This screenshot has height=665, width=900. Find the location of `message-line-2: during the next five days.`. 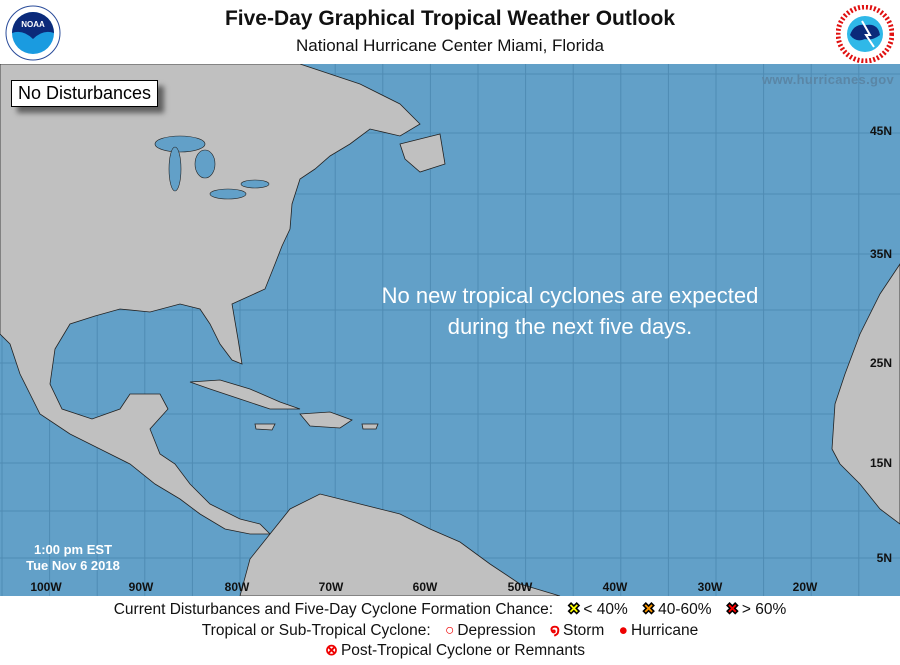

message-line-2: during the next five days. is located at coordinates (570, 326).